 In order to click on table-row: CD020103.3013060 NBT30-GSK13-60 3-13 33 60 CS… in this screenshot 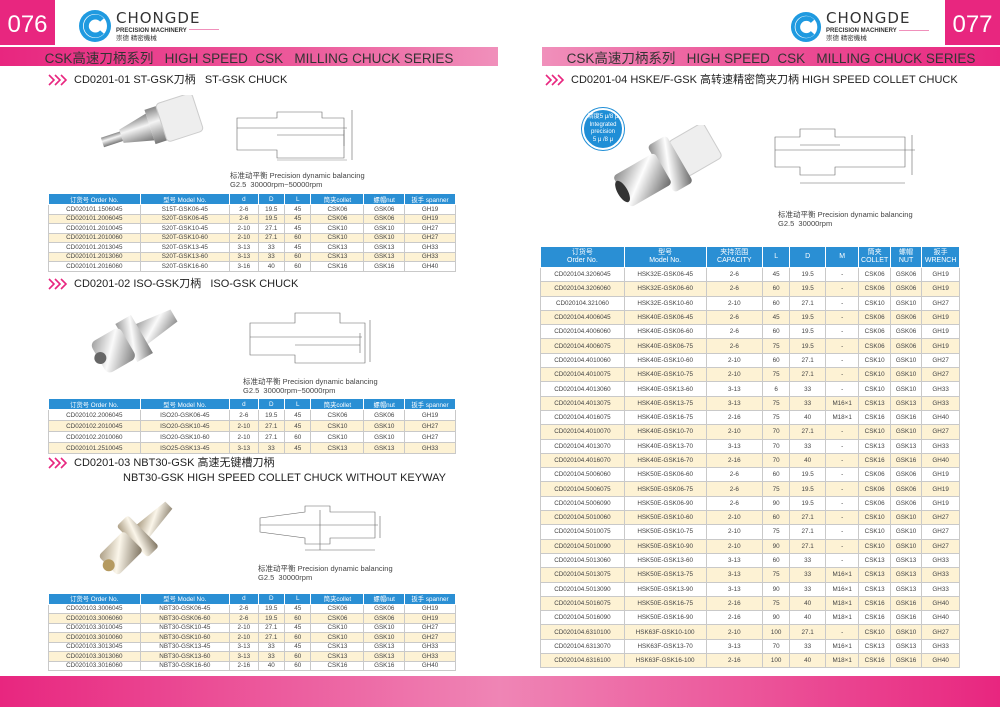, I will do `click(252, 656)`.